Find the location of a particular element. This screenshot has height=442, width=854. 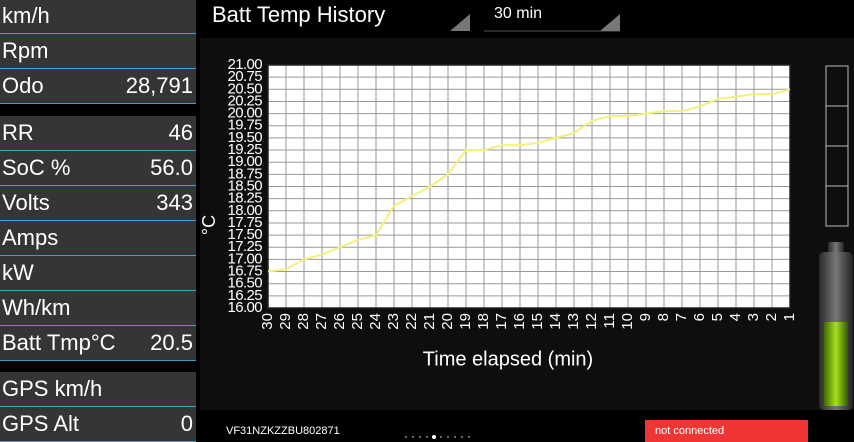

x-tick-label: 24 is located at coordinates (375, 321).